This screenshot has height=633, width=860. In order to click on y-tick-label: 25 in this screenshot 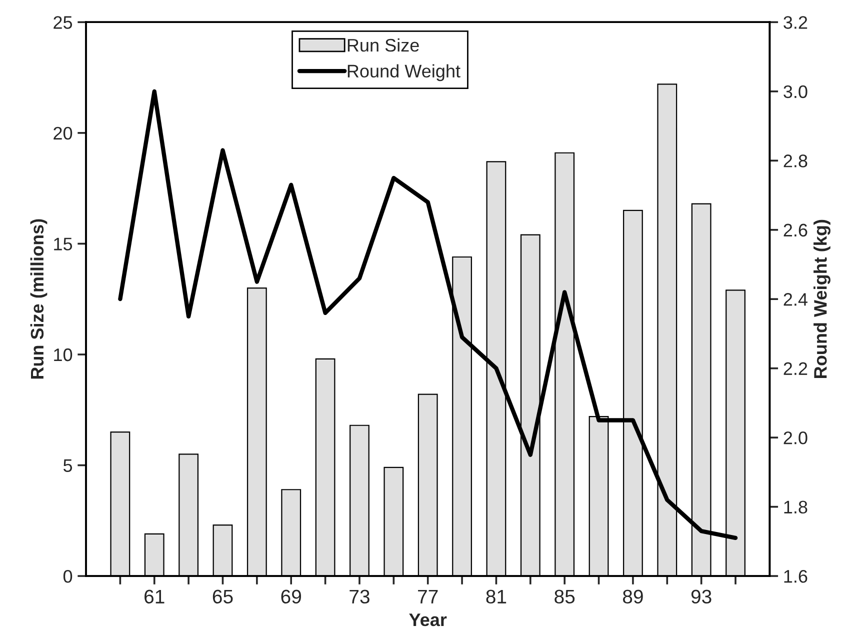, I will do `click(63, 22)`.